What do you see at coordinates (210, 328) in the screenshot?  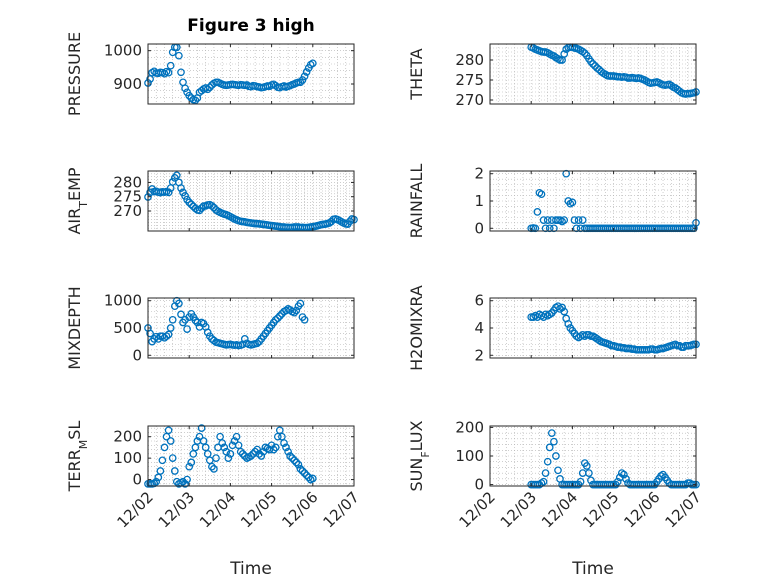 I see `subplot-mixdepth: 0 500 1000 MIXDEPTH` at bounding box center [210, 328].